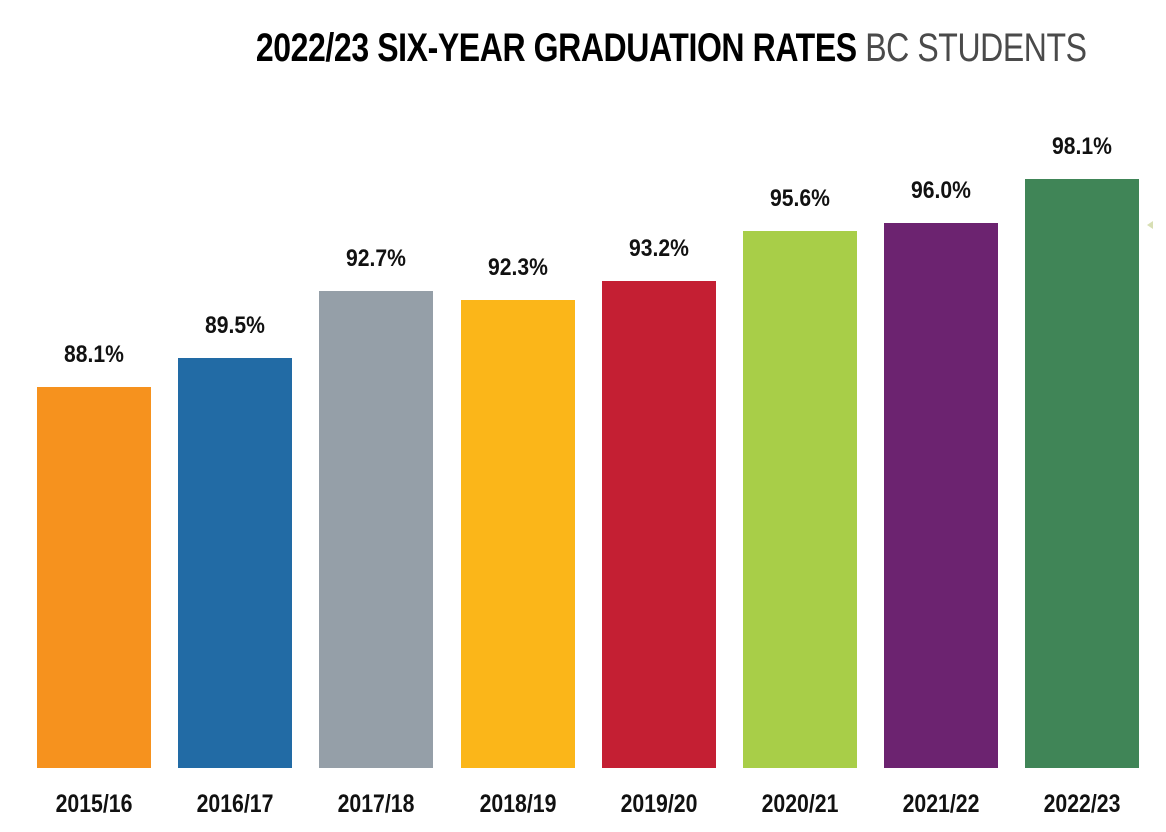 This screenshot has height=832, width=1166. What do you see at coordinates (800, 804) in the screenshot?
I see `x-axis-tick-label: 2020/21` at bounding box center [800, 804].